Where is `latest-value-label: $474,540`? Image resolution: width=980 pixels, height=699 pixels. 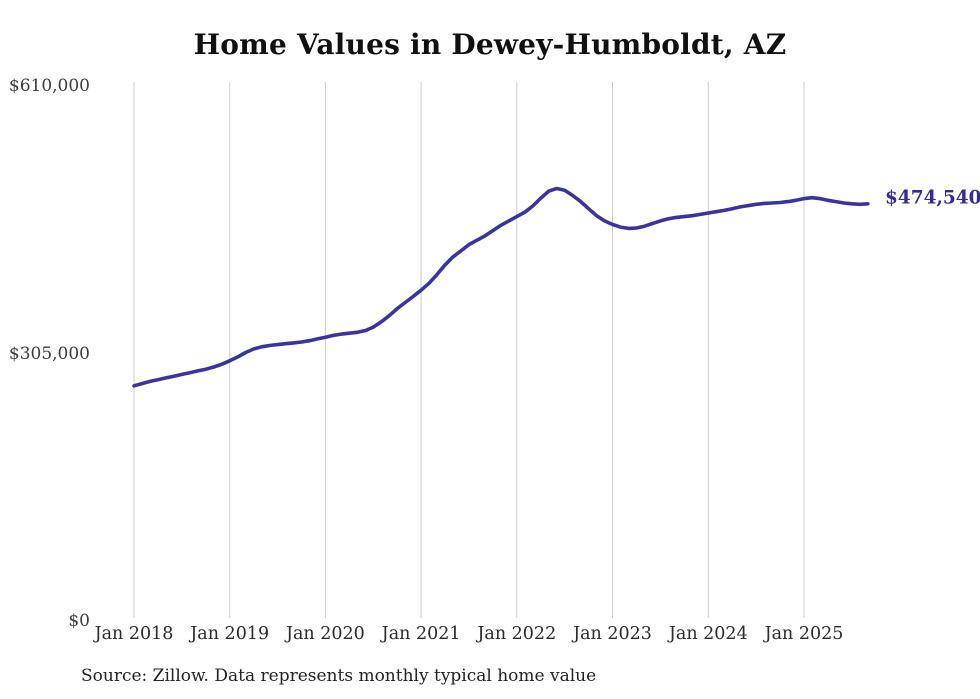
latest-value-label: $474,540 is located at coordinates (932, 198).